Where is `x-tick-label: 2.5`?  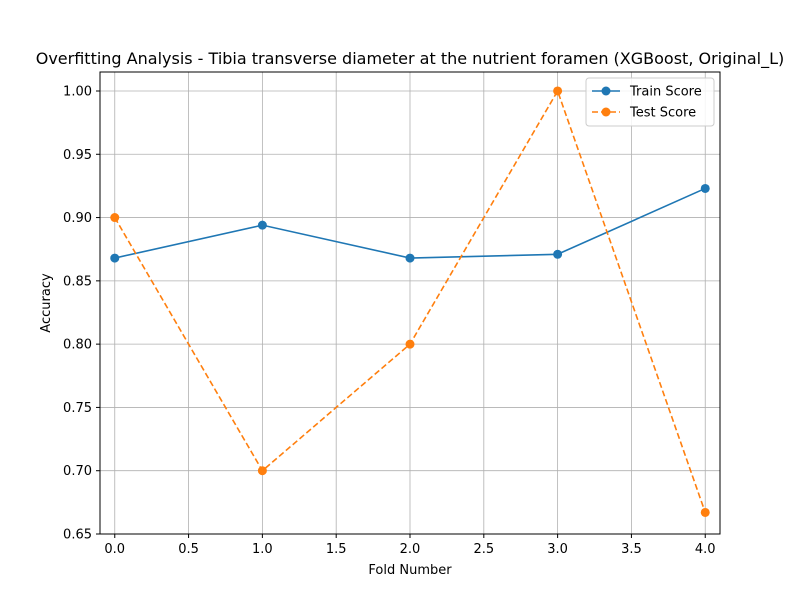 x-tick-label: 2.5 is located at coordinates (483, 549).